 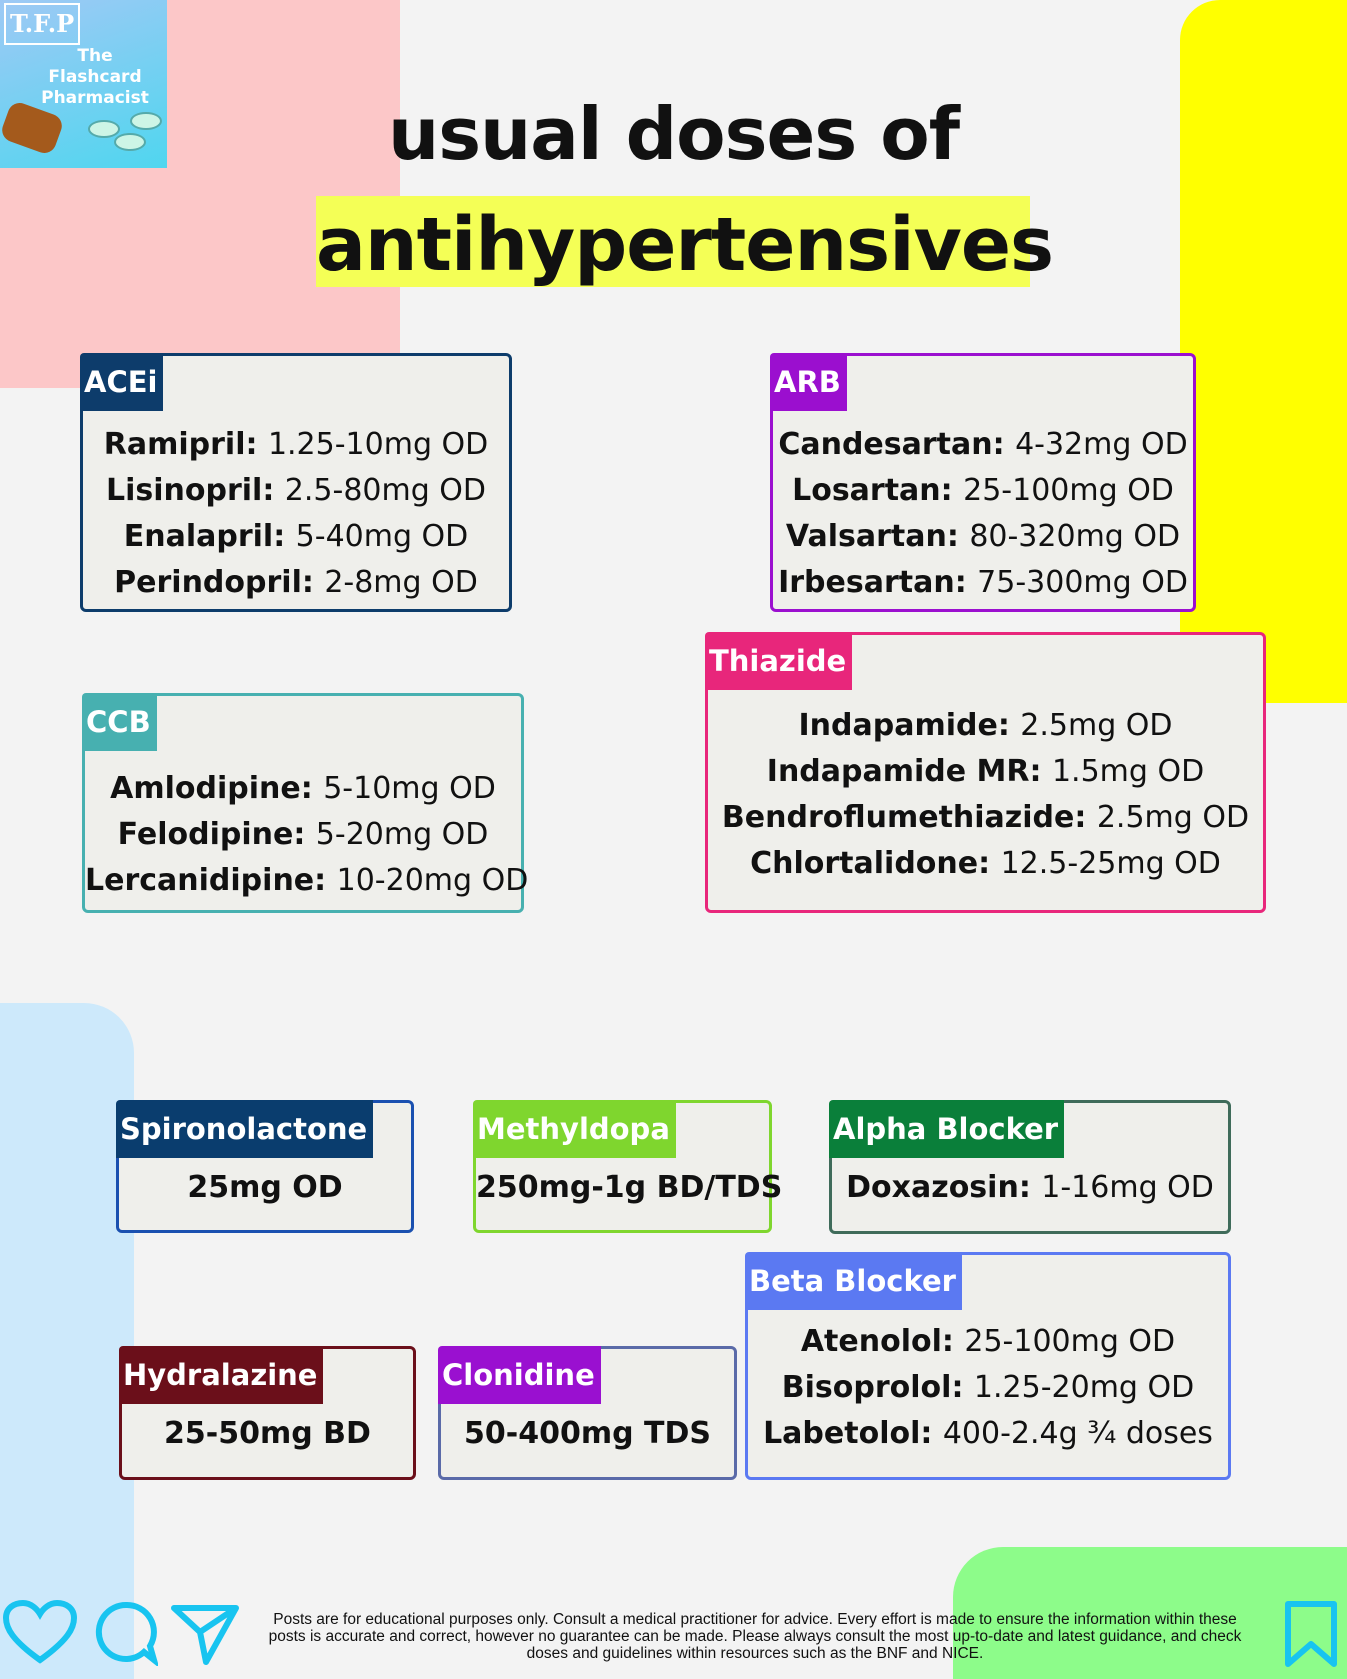 What do you see at coordinates (205, 1633) in the screenshot?
I see `send-icon` at bounding box center [205, 1633].